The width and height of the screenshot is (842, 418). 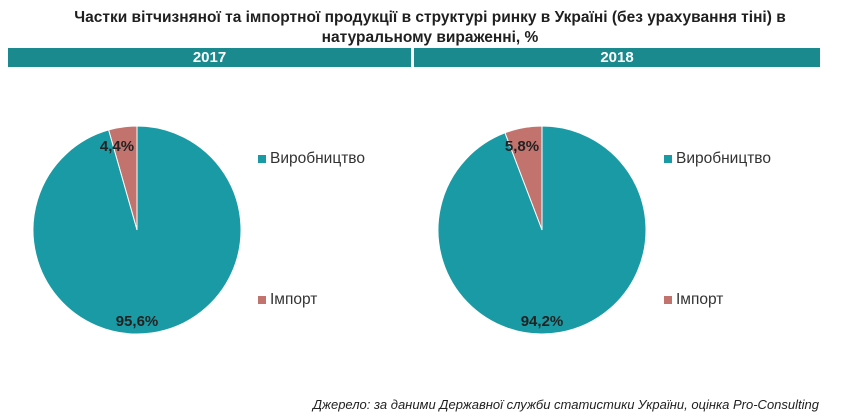 What do you see at coordinates (522, 146) in the screenshot?
I see `data-label-import: 5,8%` at bounding box center [522, 146].